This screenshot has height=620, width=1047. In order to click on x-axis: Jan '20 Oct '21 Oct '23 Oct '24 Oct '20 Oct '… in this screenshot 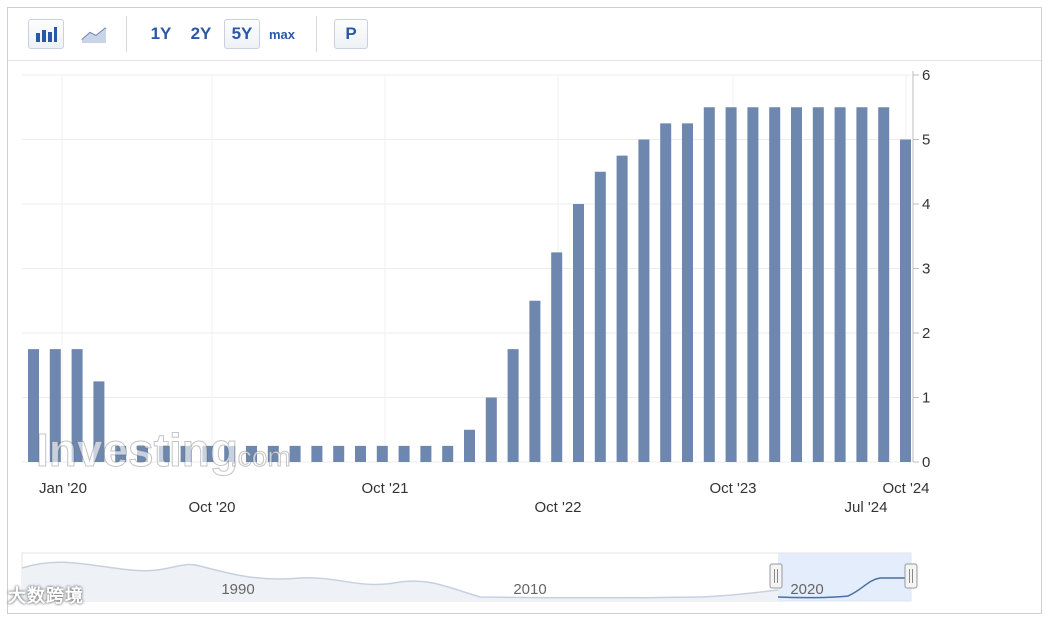, I will do `click(484, 498)`.